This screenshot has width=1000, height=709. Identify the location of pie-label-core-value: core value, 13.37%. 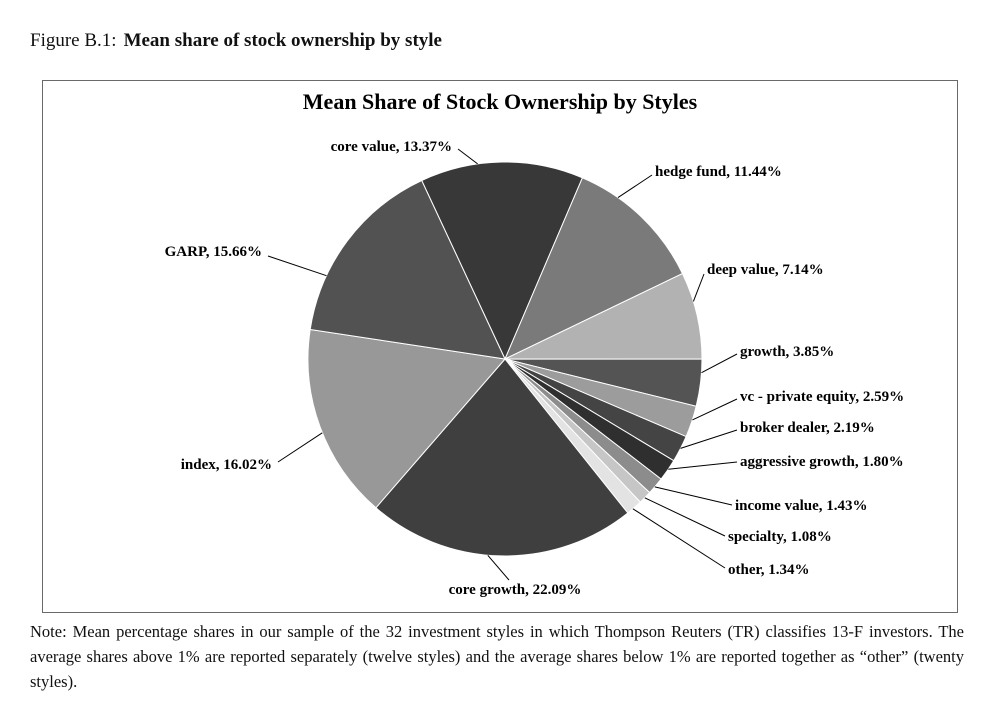
(391, 147).